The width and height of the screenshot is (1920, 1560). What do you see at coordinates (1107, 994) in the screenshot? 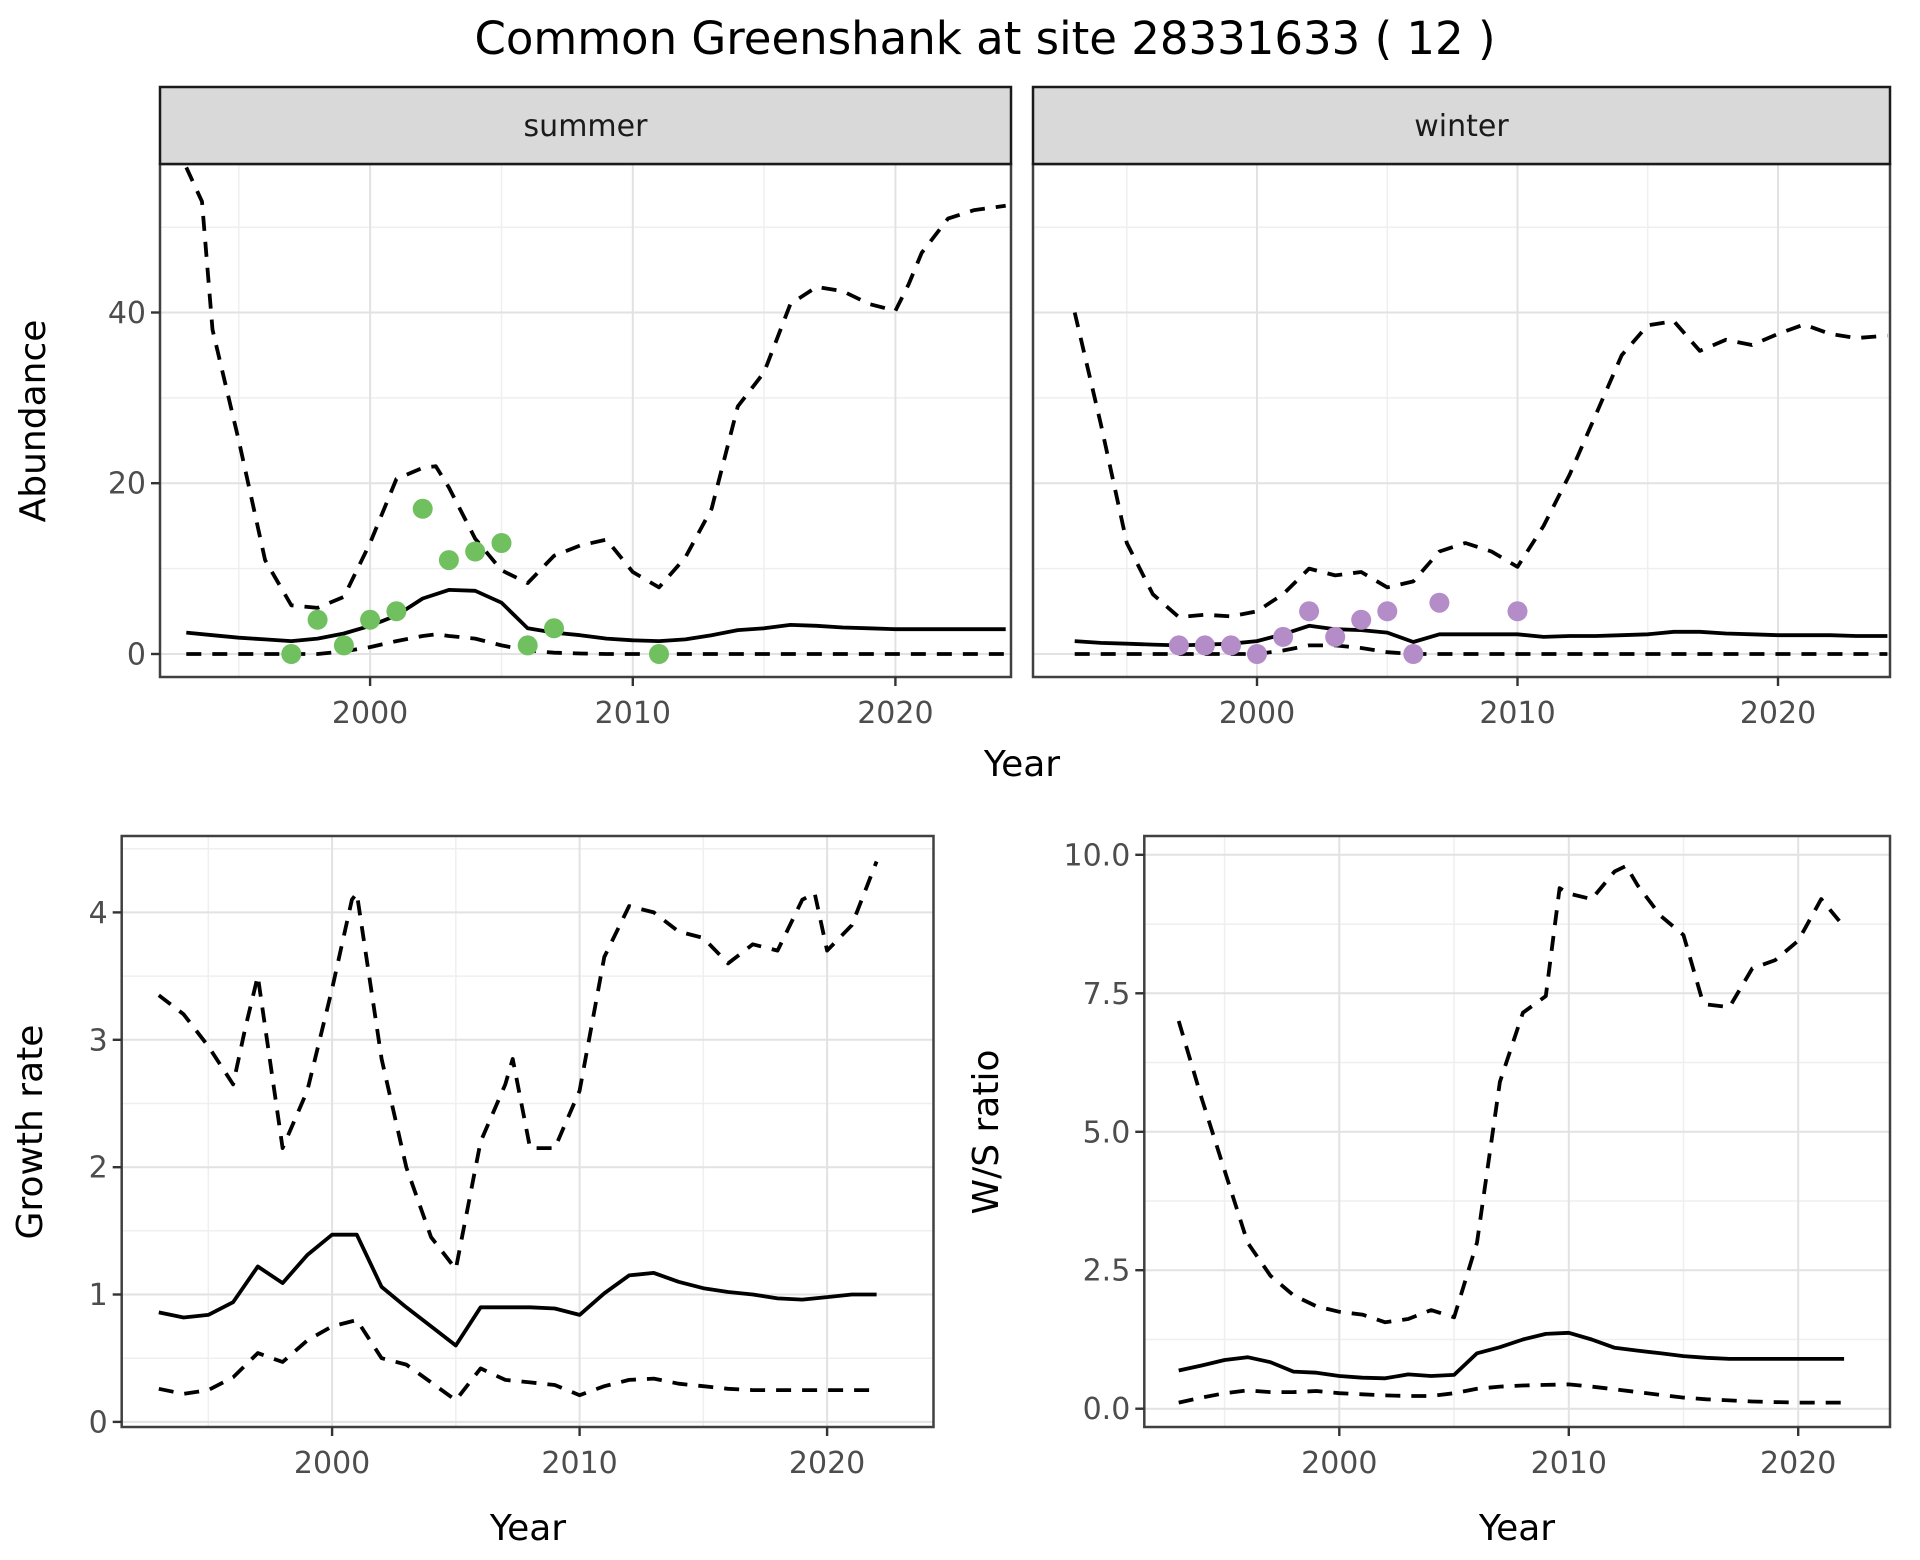
I see `y-tick-label: 7.5` at bounding box center [1107, 994].